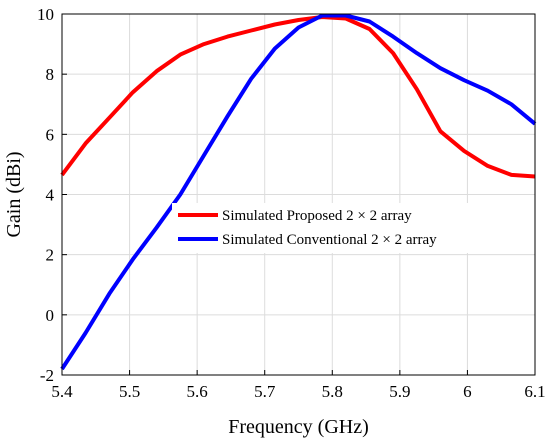 The image size is (550, 442). I want to click on x-tick-label: 5.7, so click(265, 391).